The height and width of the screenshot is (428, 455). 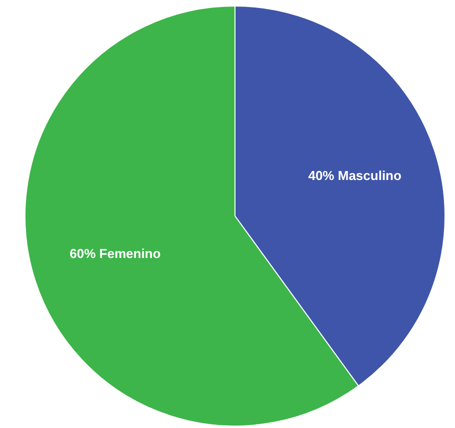 What do you see at coordinates (128, 254) in the screenshot?
I see `slice-label: Femenino` at bounding box center [128, 254].